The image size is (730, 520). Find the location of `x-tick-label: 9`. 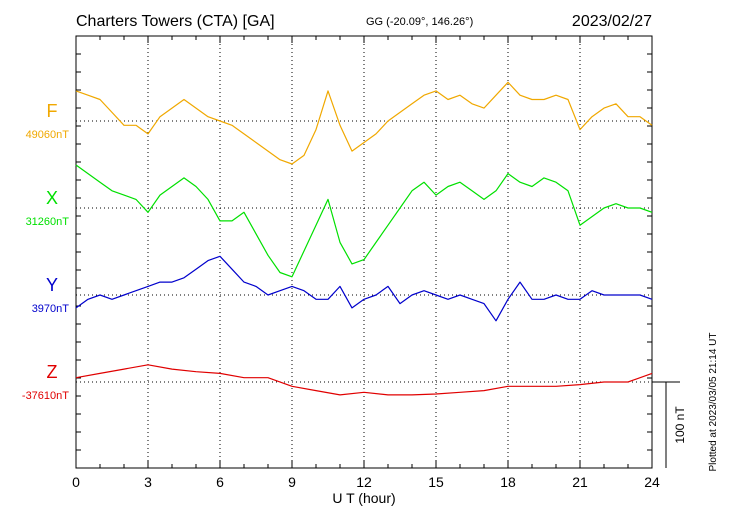

x-tick-label: 9 is located at coordinates (292, 482).